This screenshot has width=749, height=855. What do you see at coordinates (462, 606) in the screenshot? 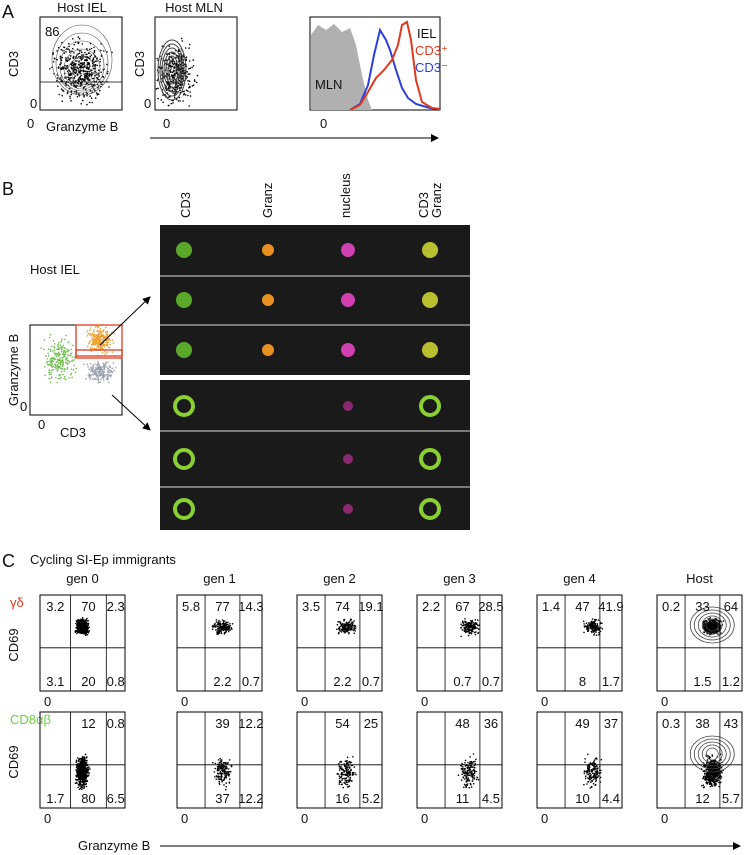
I see `quadrant-value: 67` at bounding box center [462, 606].